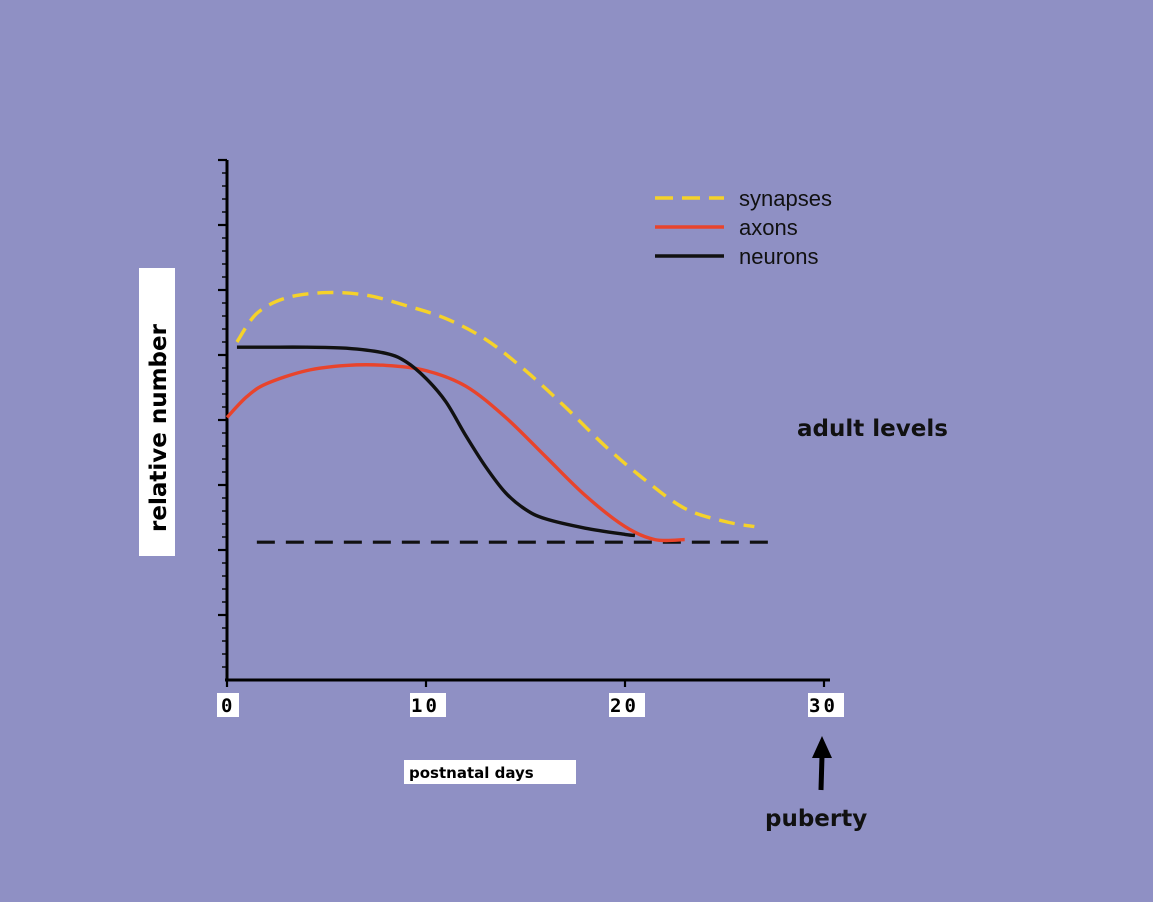 This screenshot has height=902, width=1153. I want to click on puberty-annotation: puberty, so click(816, 784).